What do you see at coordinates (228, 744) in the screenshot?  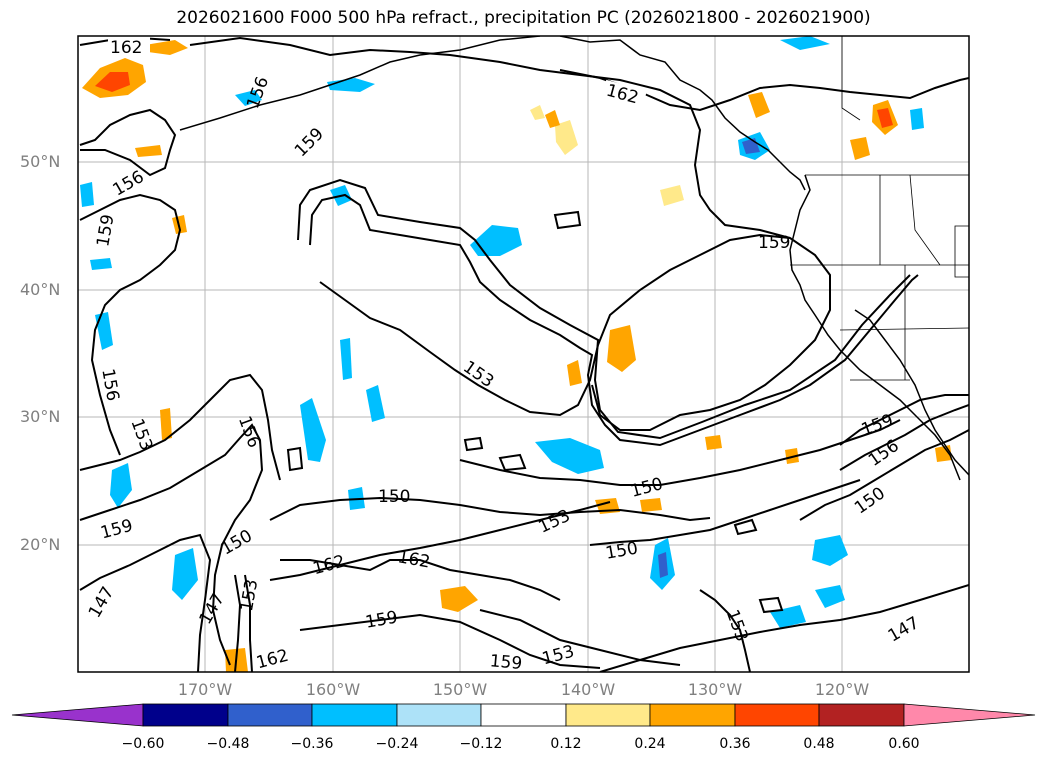 I see `colorbar-tick-label: −0.48` at bounding box center [228, 744].